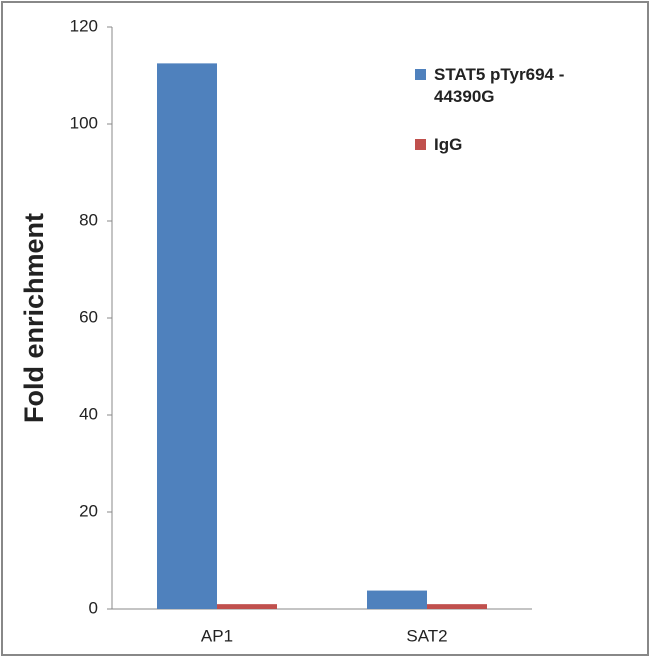 The height and width of the screenshot is (657, 650). What do you see at coordinates (88, 413) in the screenshot?
I see `y-tick-label: 40` at bounding box center [88, 413].